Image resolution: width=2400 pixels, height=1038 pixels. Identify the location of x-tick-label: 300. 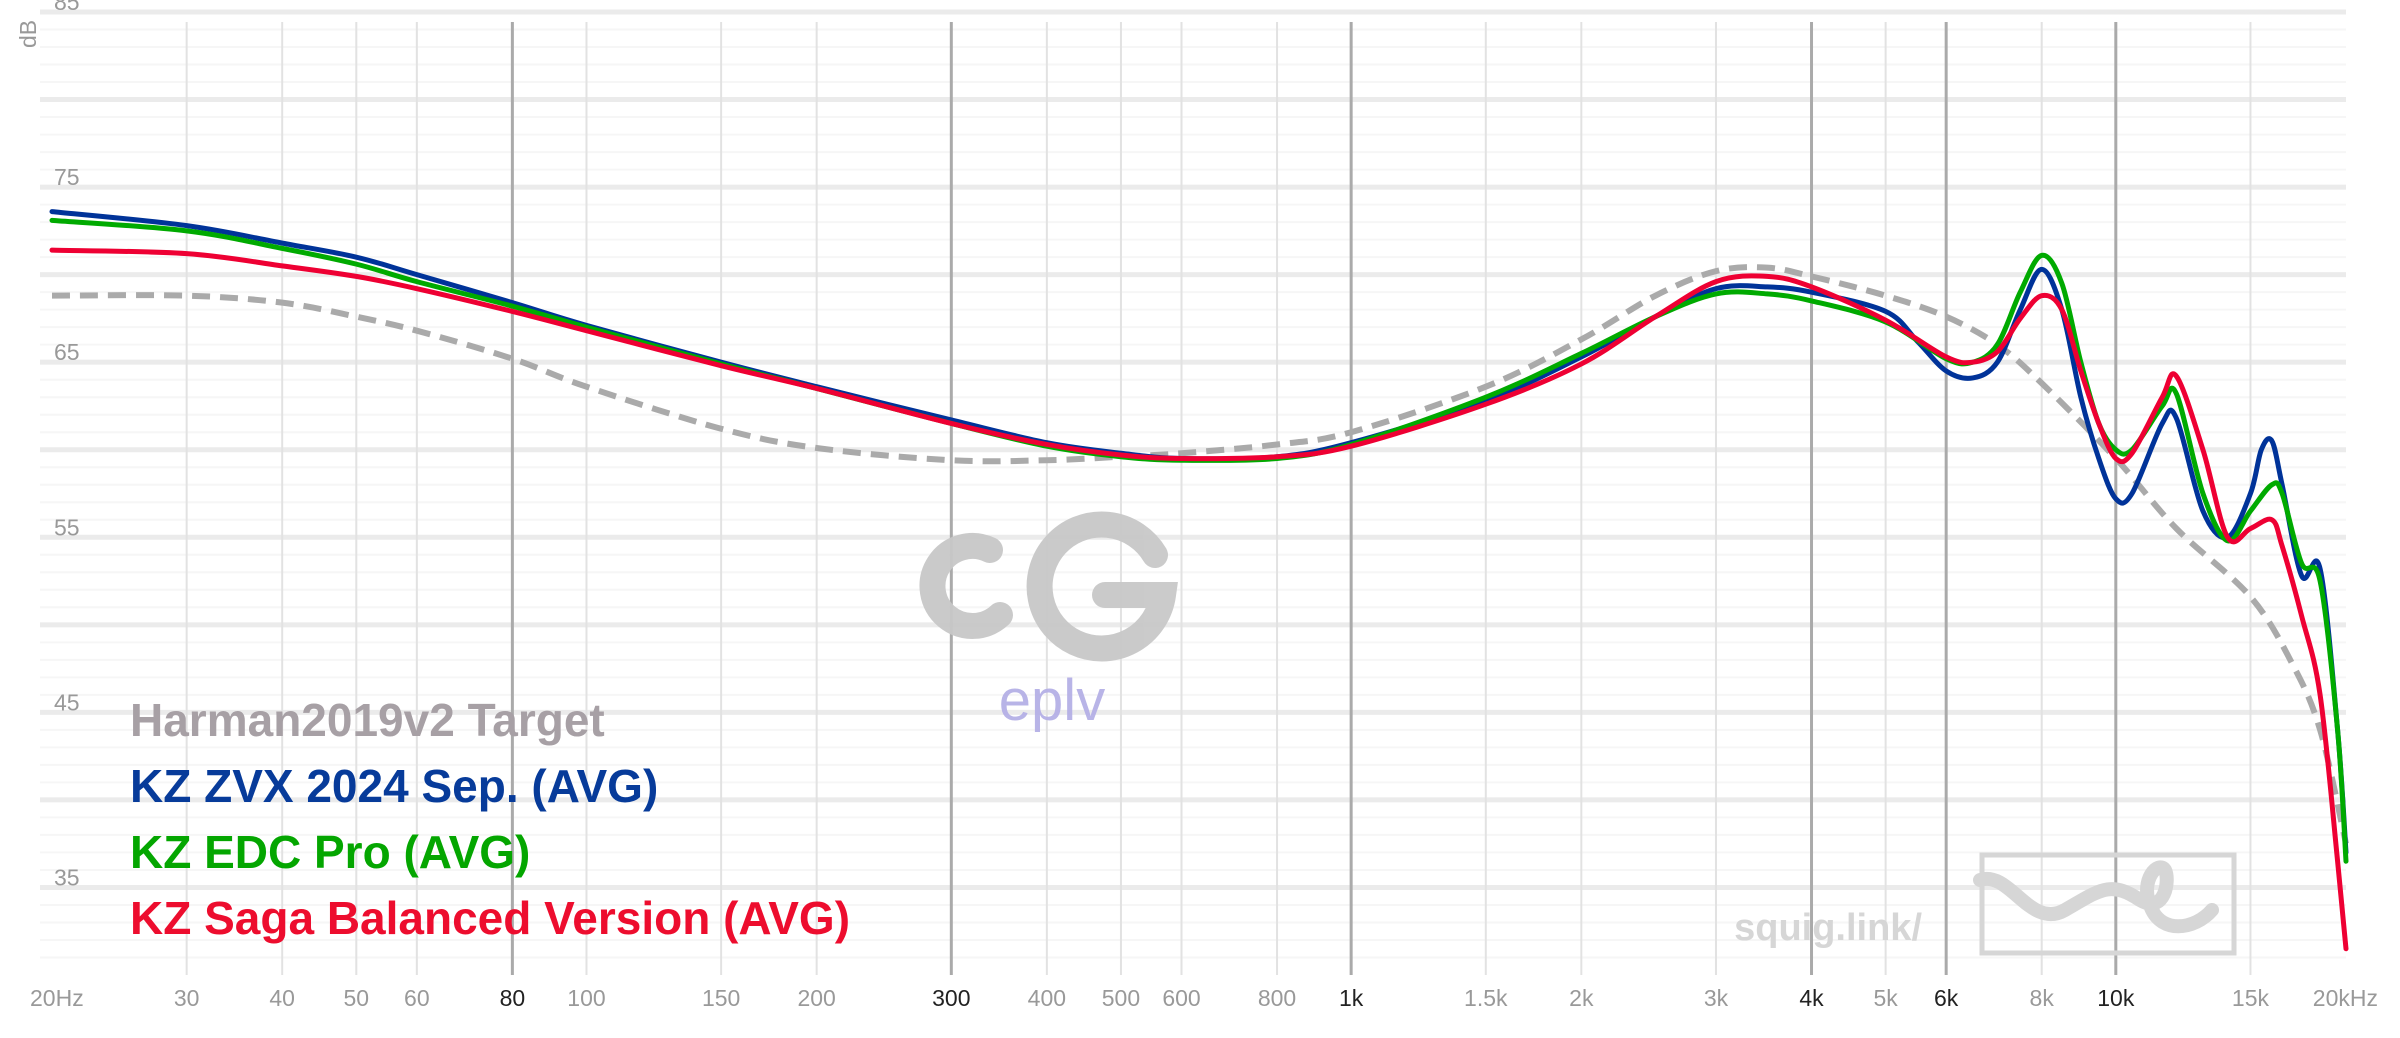
(951, 998).